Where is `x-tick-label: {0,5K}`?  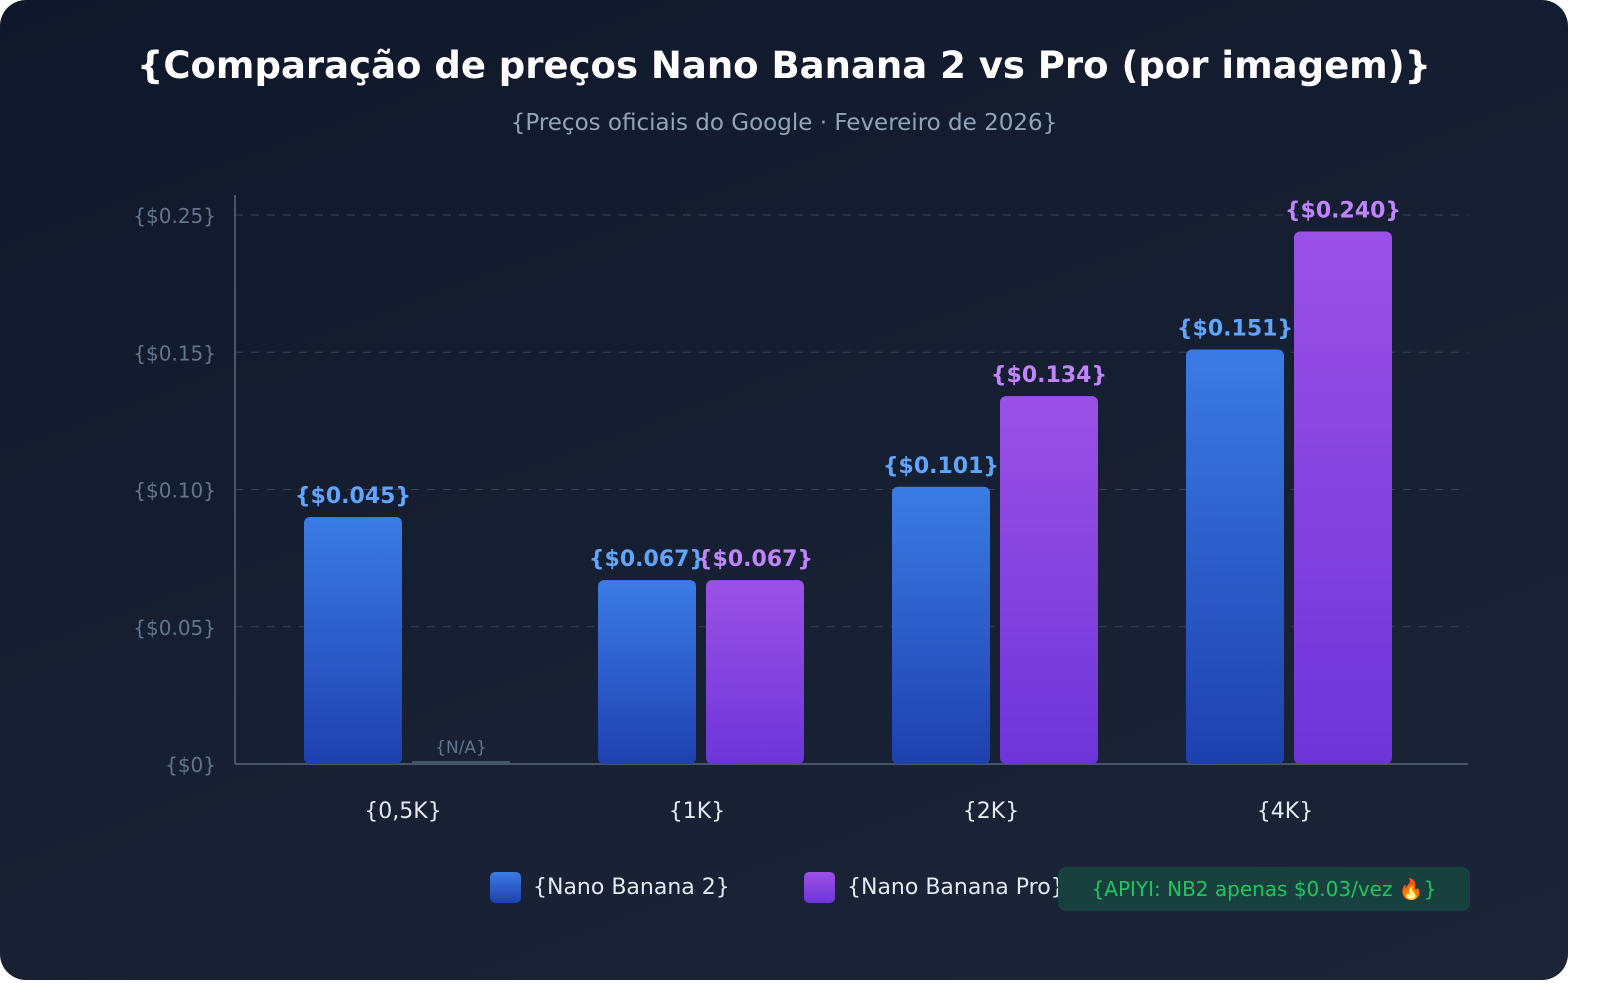 x-tick-label: {0,5K} is located at coordinates (402, 811).